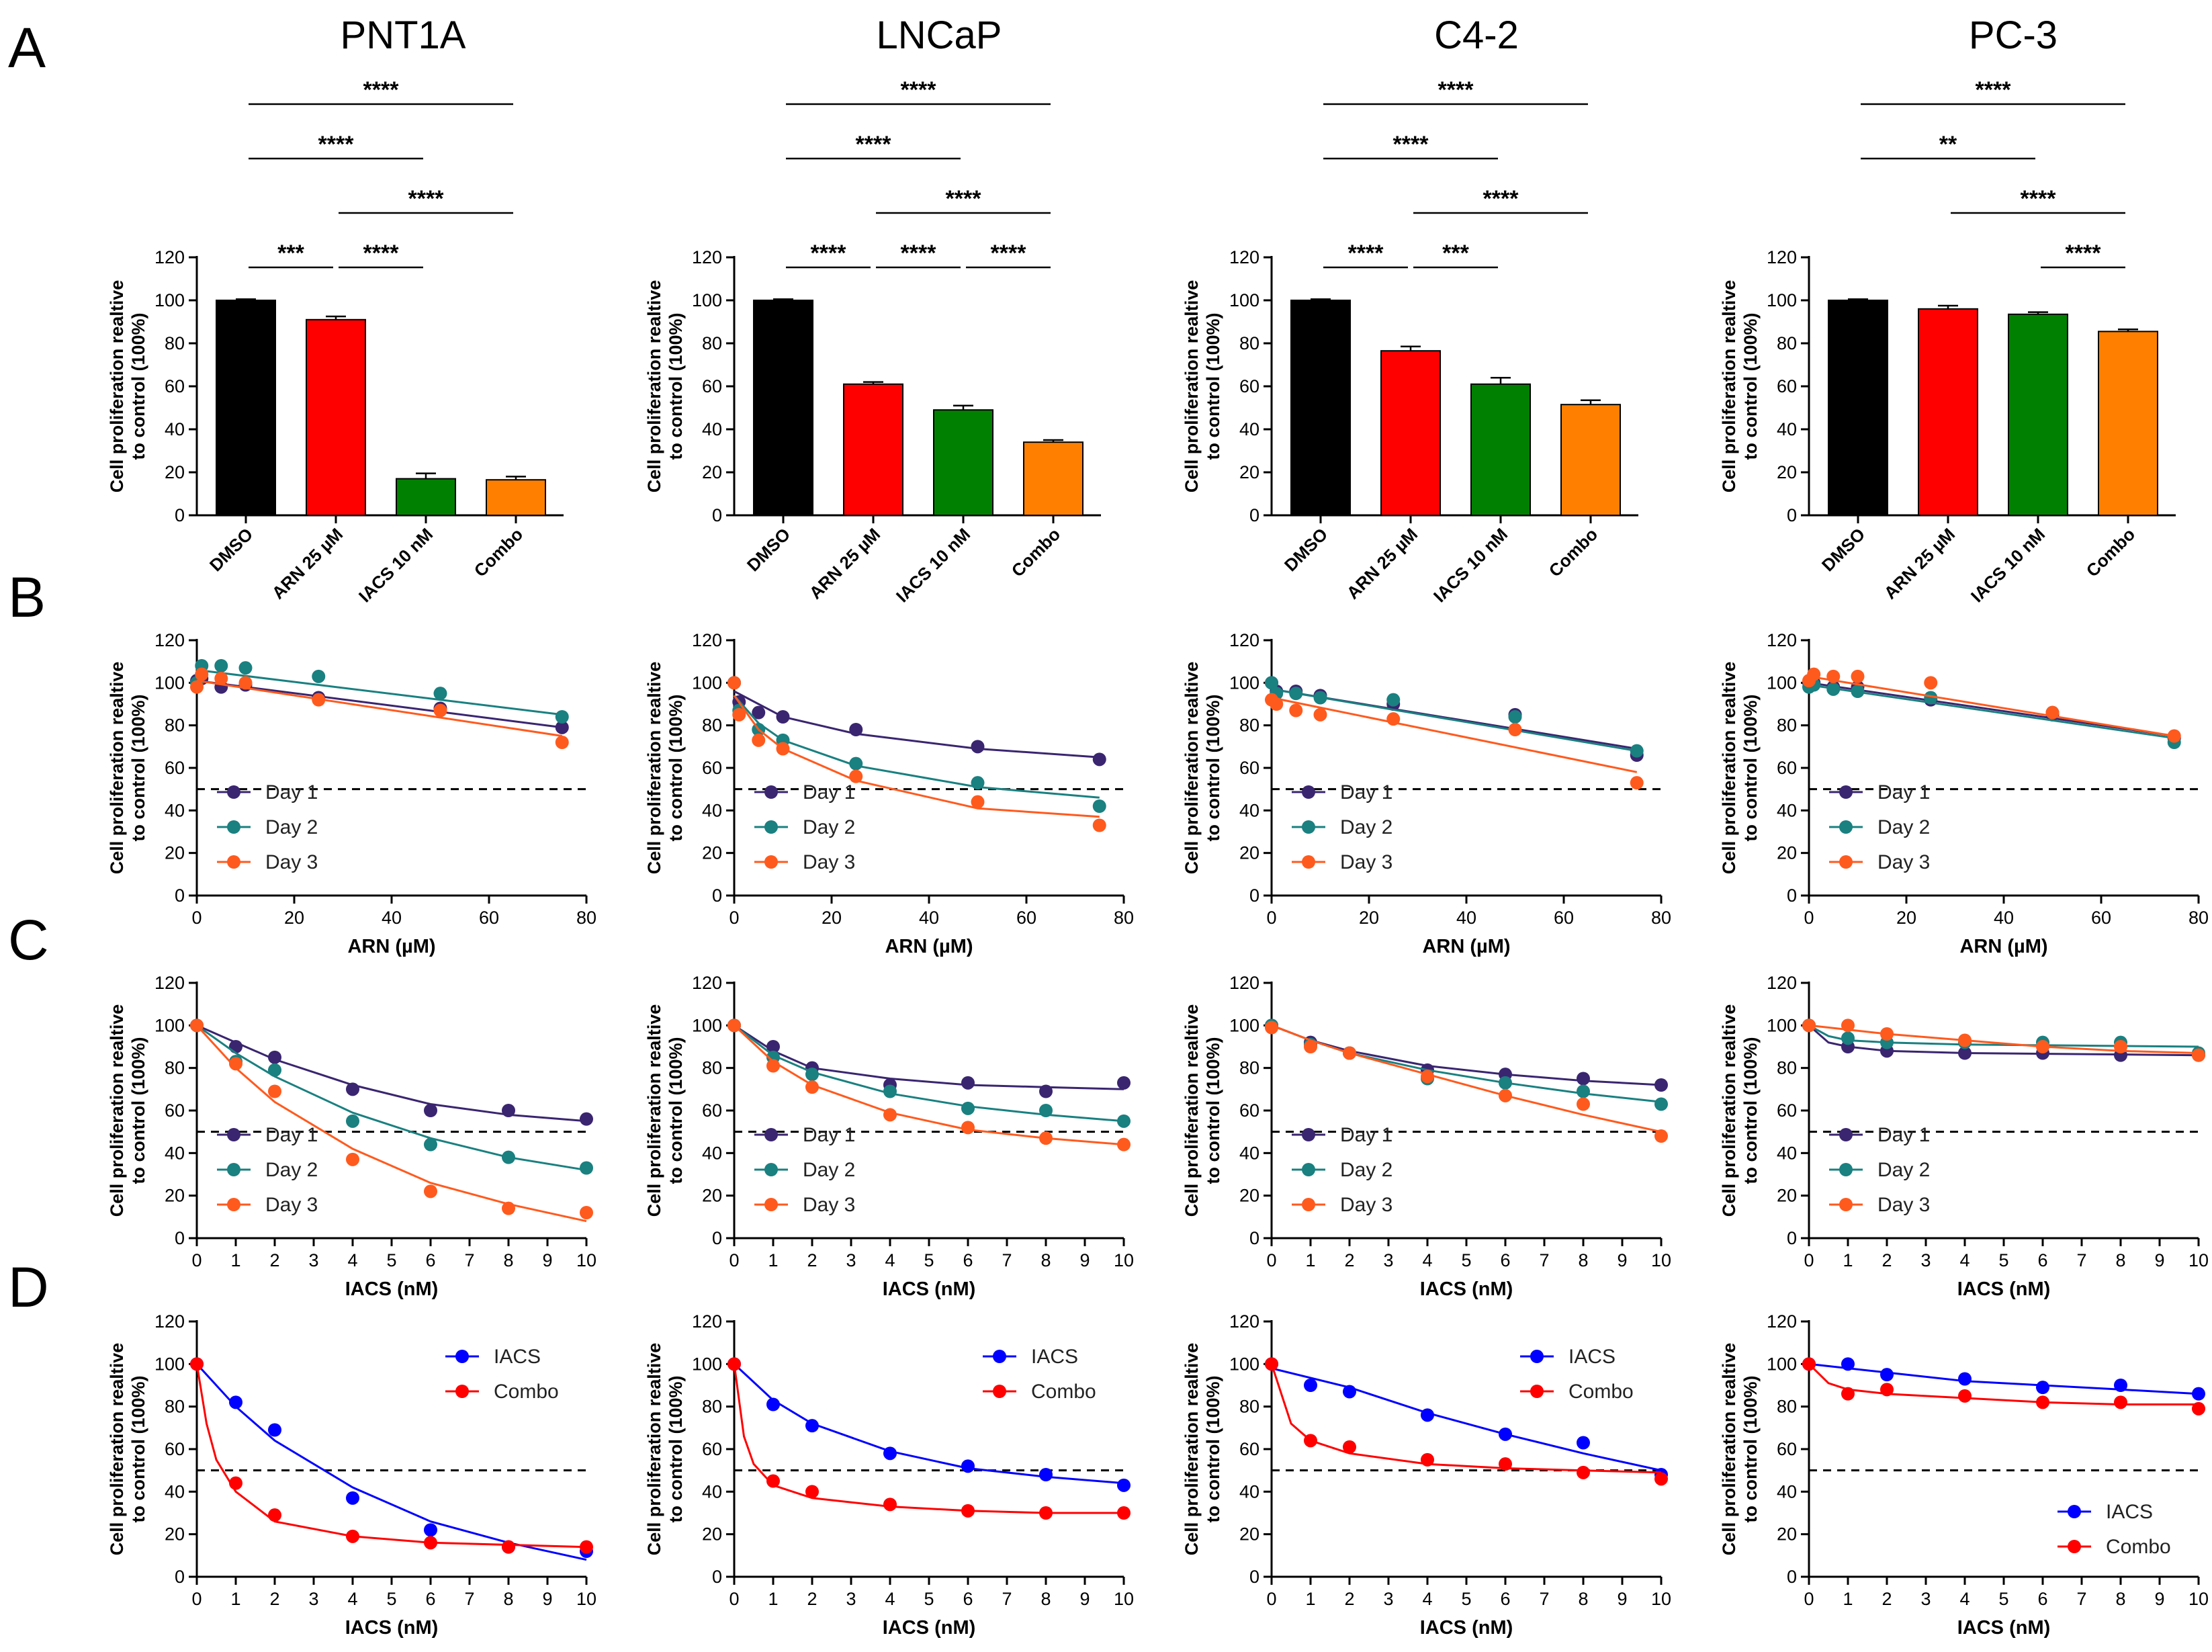 Image resolution: width=2212 pixels, height=1652 pixels. I want to click on cell-line-title-pnt1a: PNT1A, so click(403, 35).